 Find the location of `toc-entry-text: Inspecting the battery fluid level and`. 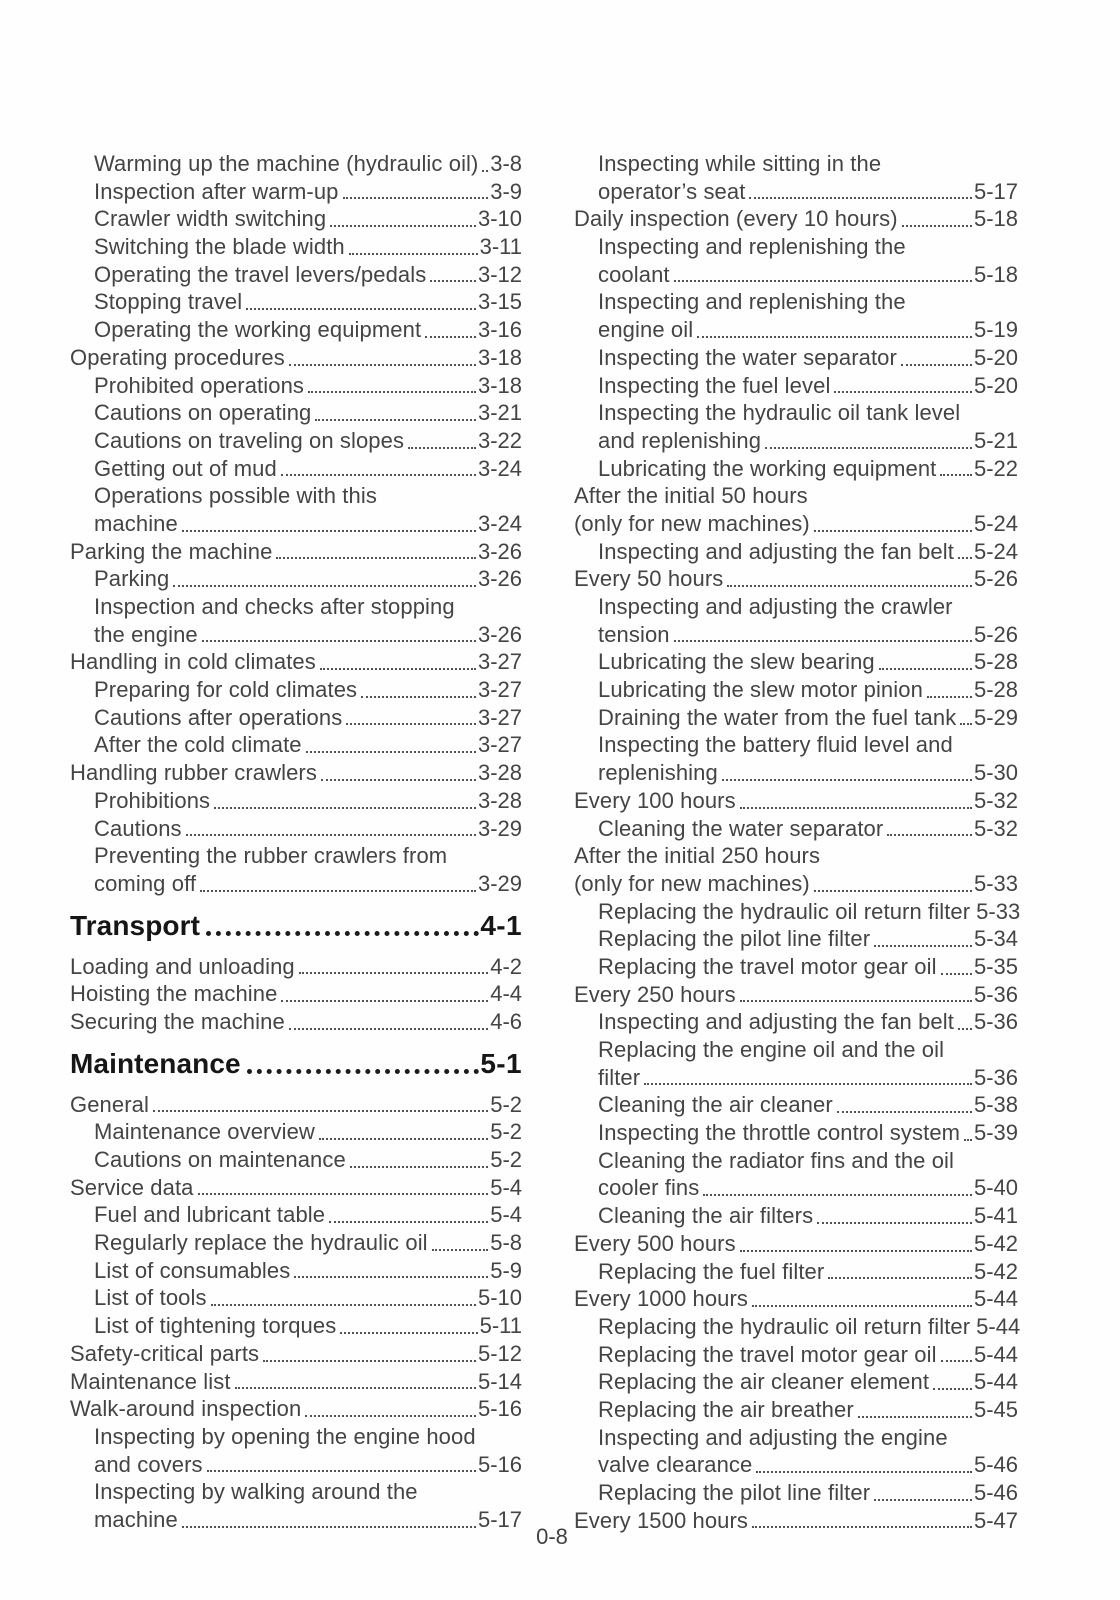

toc-entry-text: Inspecting the battery fluid level and is located at coordinates (775, 745).